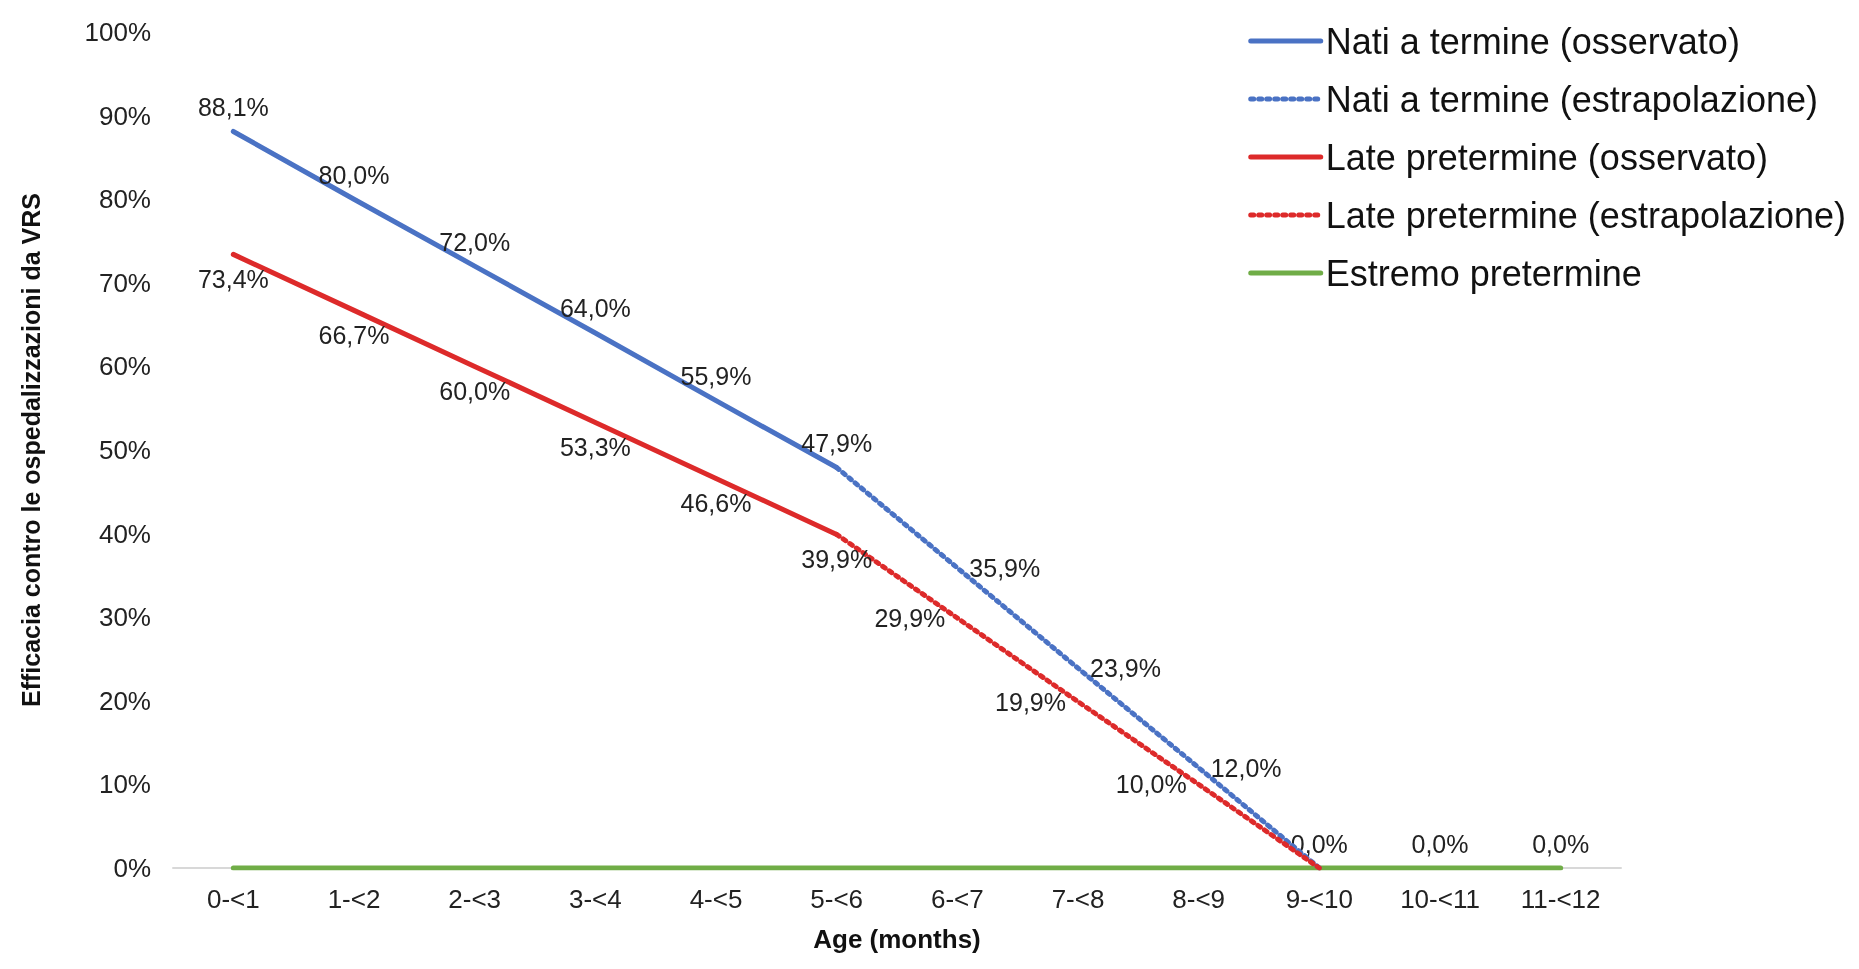  What do you see at coordinates (124, 366) in the screenshot?
I see `y-tick-label: 60%` at bounding box center [124, 366].